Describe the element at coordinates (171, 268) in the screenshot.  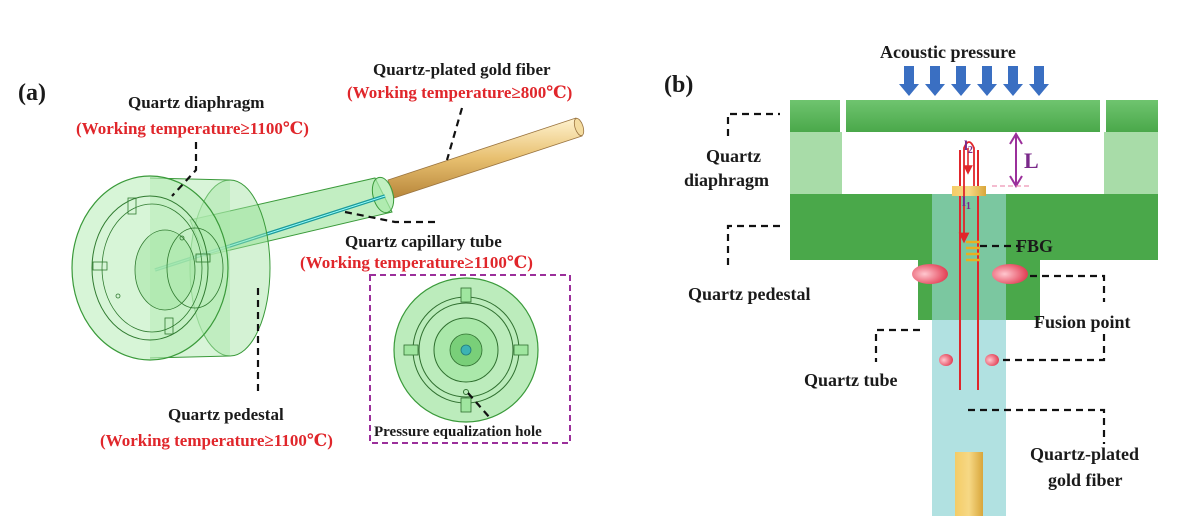
I see `pedestal-3d` at that location.